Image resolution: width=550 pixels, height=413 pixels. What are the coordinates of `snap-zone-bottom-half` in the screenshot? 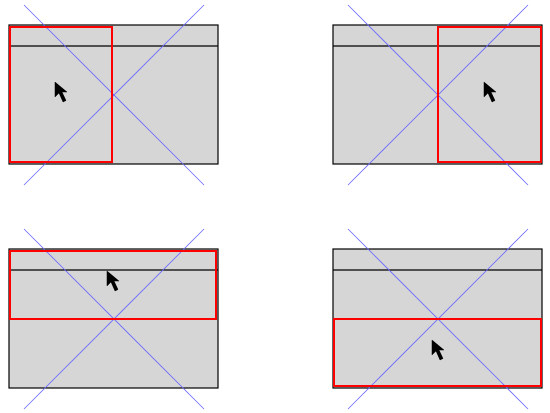 It's located at (437, 352).